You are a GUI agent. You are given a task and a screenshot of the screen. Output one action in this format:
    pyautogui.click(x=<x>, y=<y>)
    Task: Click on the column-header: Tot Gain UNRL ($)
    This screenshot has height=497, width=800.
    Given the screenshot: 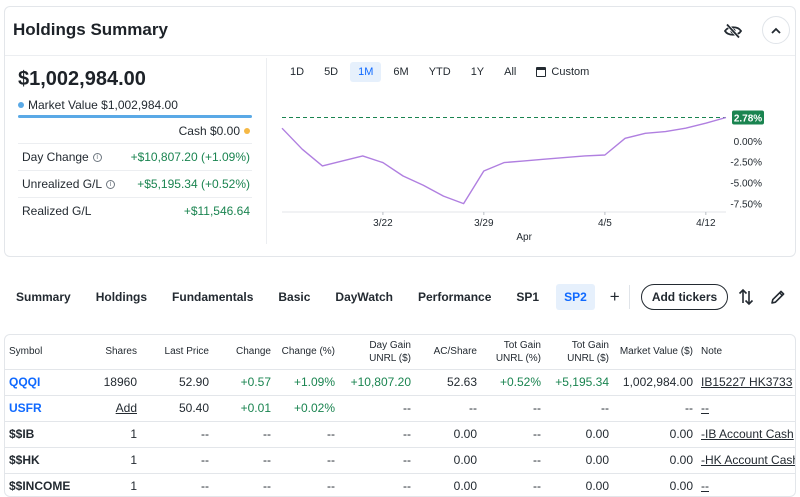 What is the action you would take?
    pyautogui.click(x=579, y=352)
    